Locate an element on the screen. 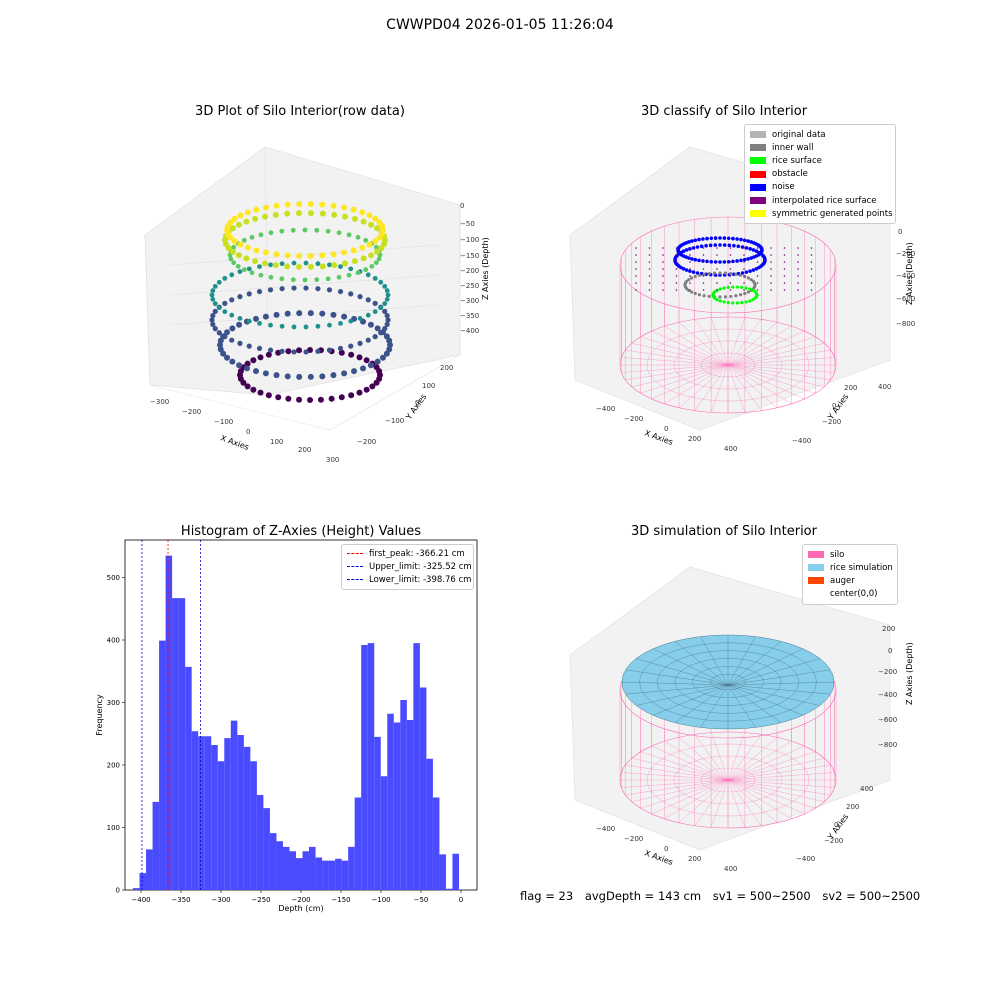 The height and width of the screenshot is (1000, 1000). panel1-ztick: −400 is located at coordinates (469, 331).